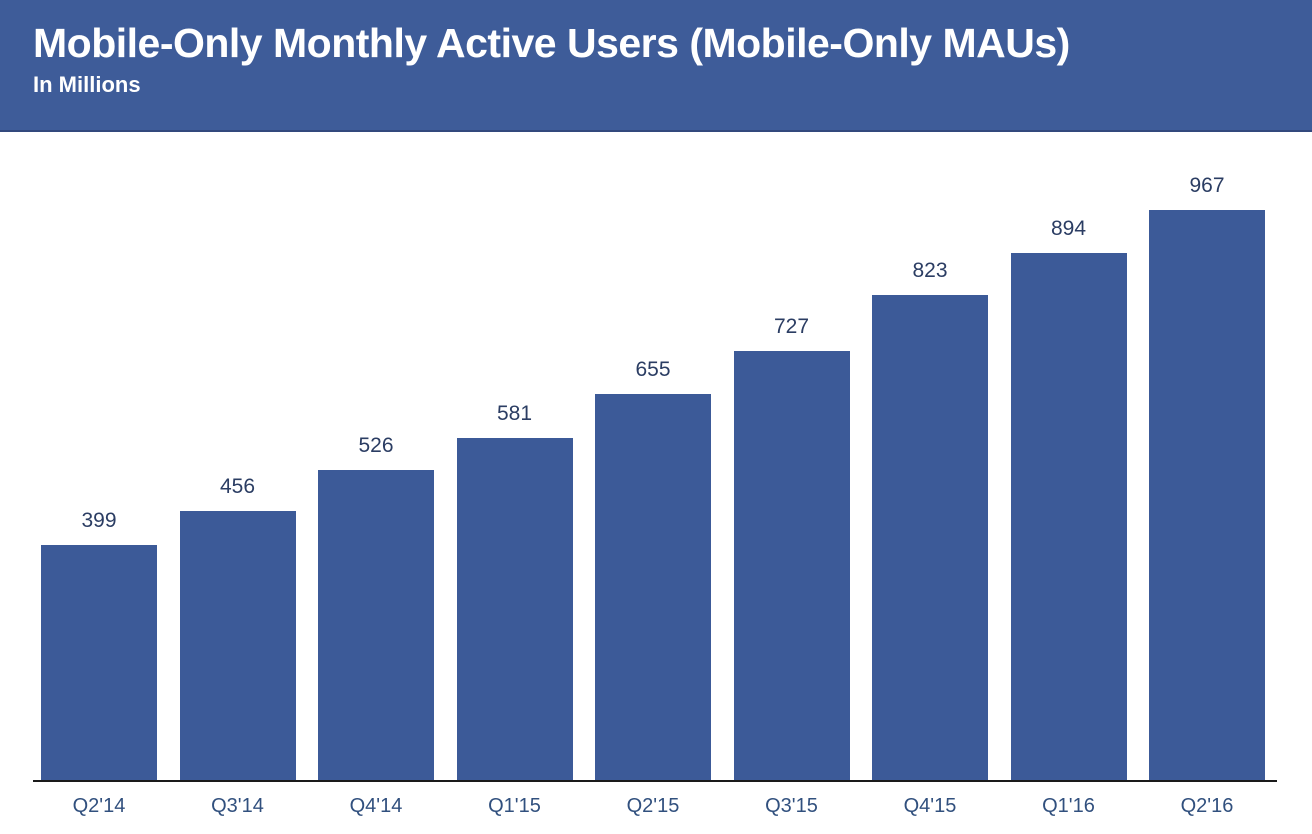 This screenshot has width=1312, height=834. I want to click on x-tick-label: Q2'15, so click(653, 806).